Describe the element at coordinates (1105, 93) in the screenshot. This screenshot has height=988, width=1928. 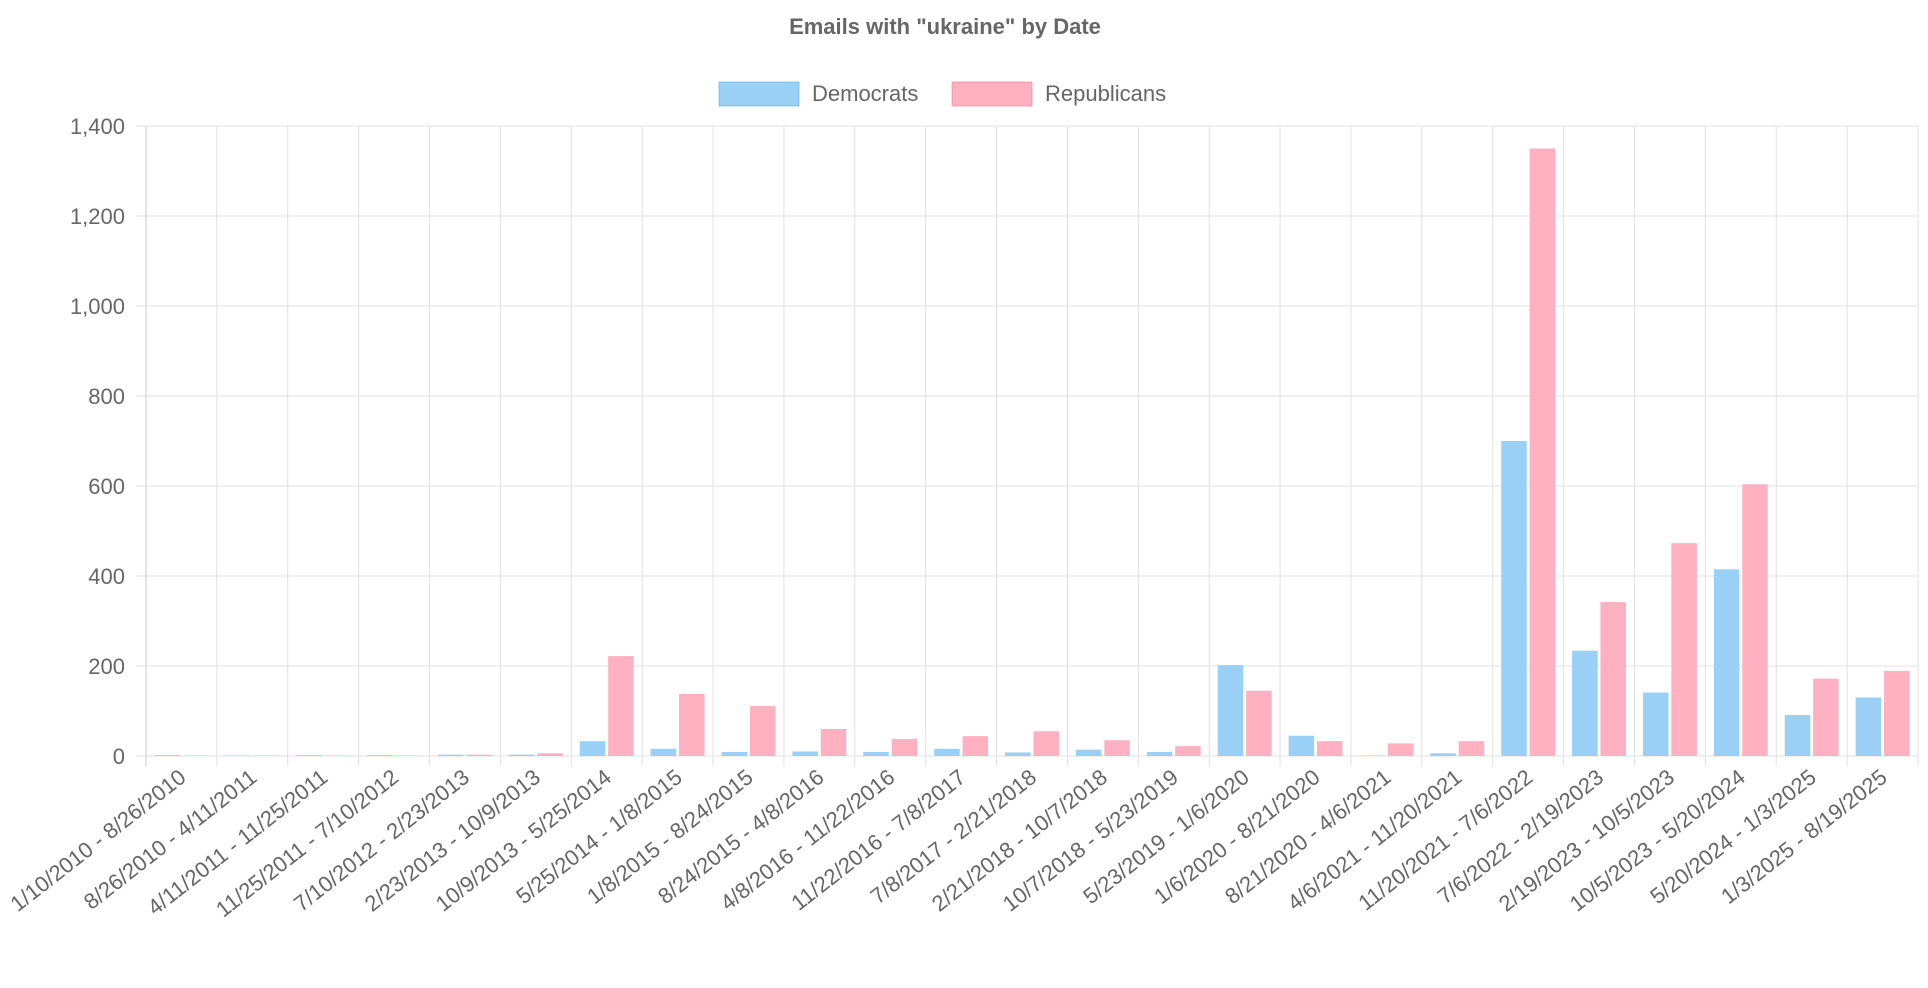
I see `legend-label-1: Republicans` at that location.